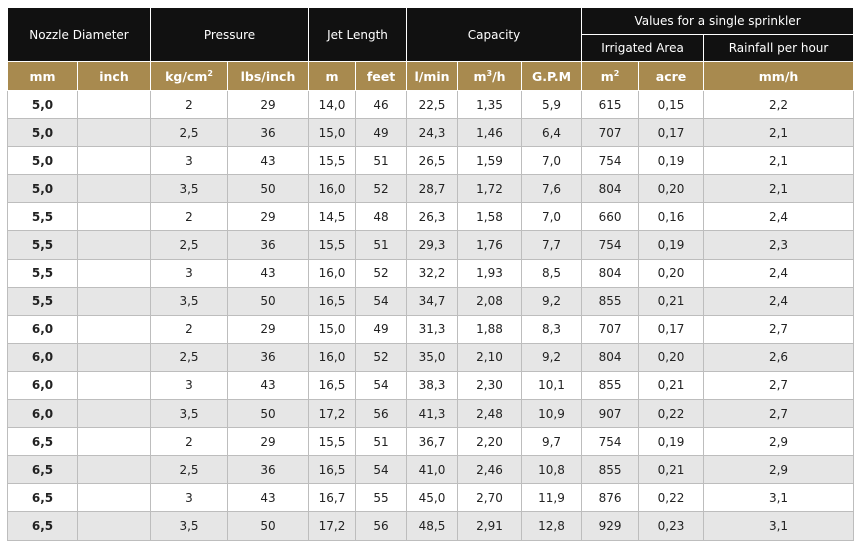  Describe the element at coordinates (671, 329) in the screenshot. I see `cell-acre: 0,17` at that location.